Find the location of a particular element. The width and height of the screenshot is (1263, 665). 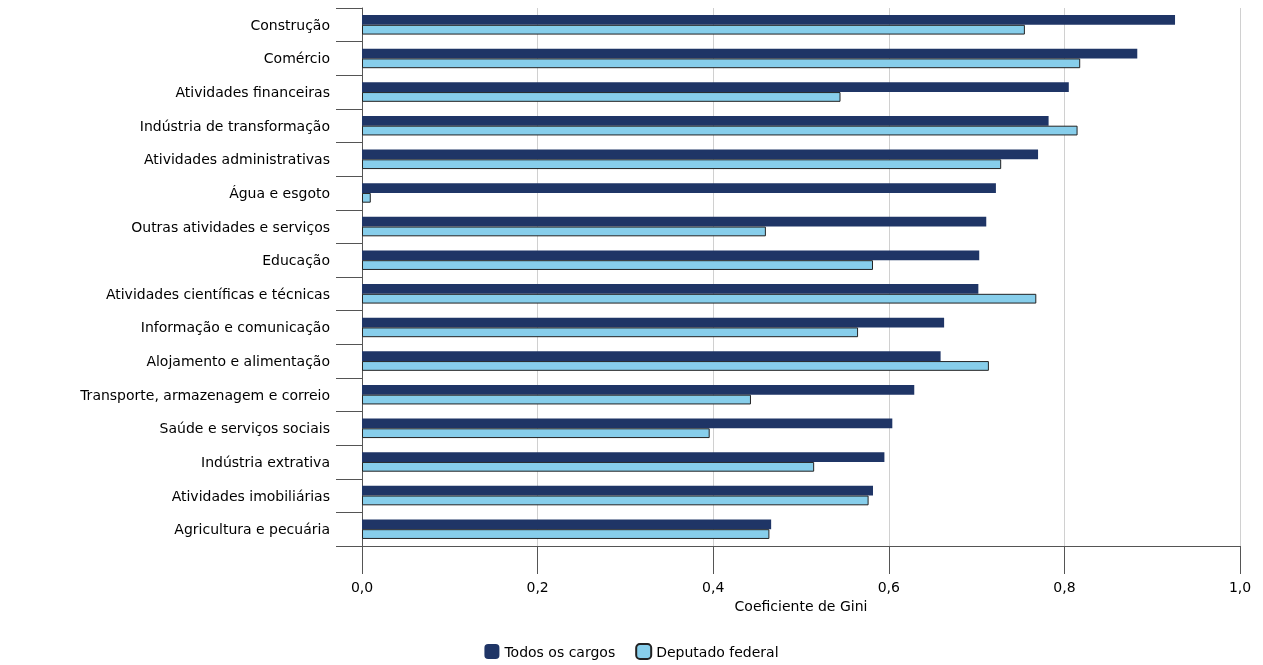

x-tick-label: 0,6 is located at coordinates (889, 587).